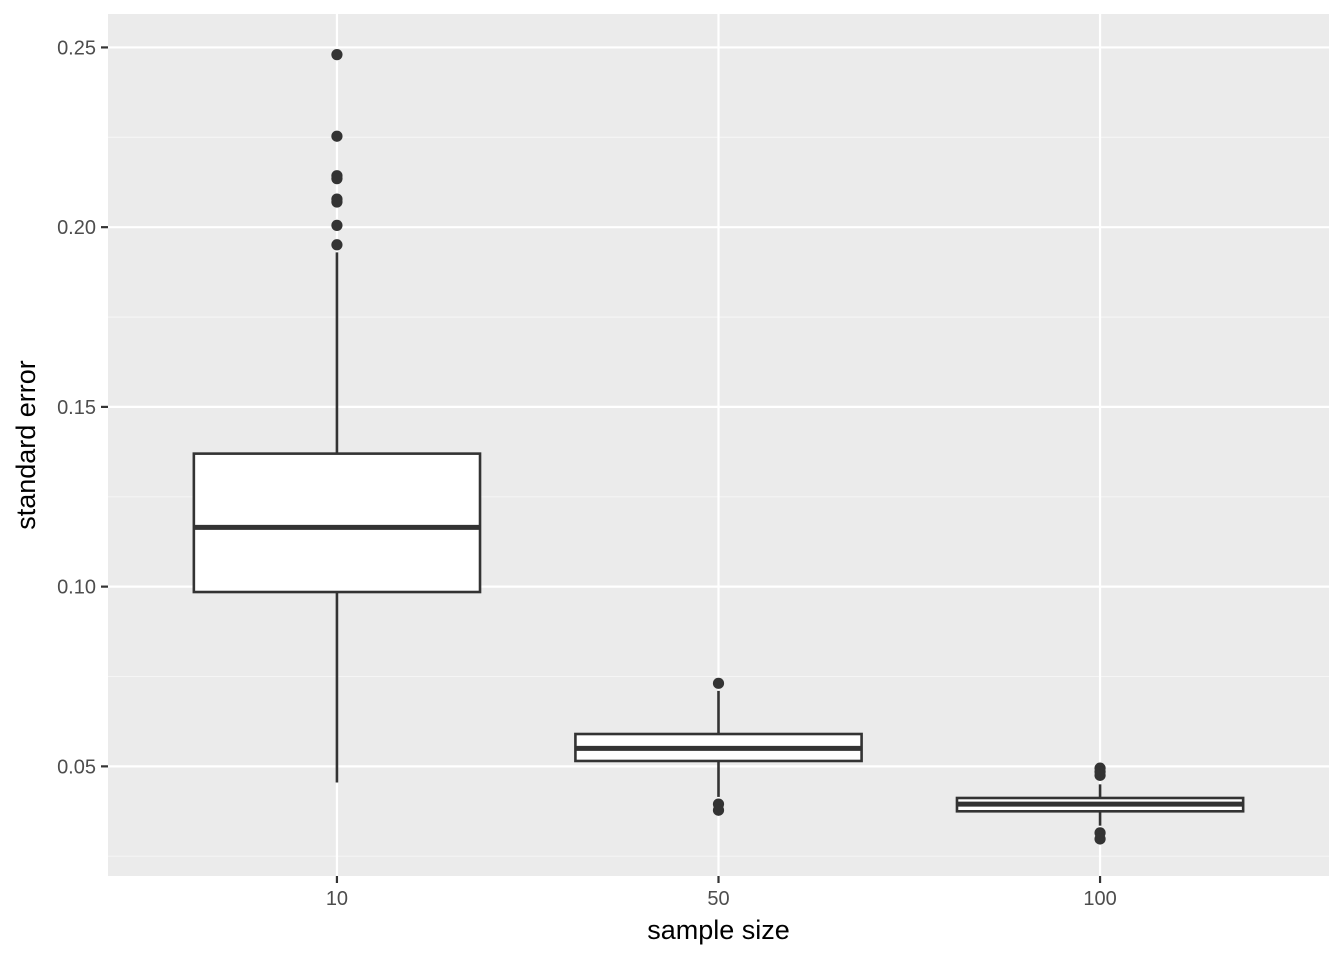 This screenshot has width=1344, height=960. I want to click on y-tick-label: 0.20, so click(76, 228).